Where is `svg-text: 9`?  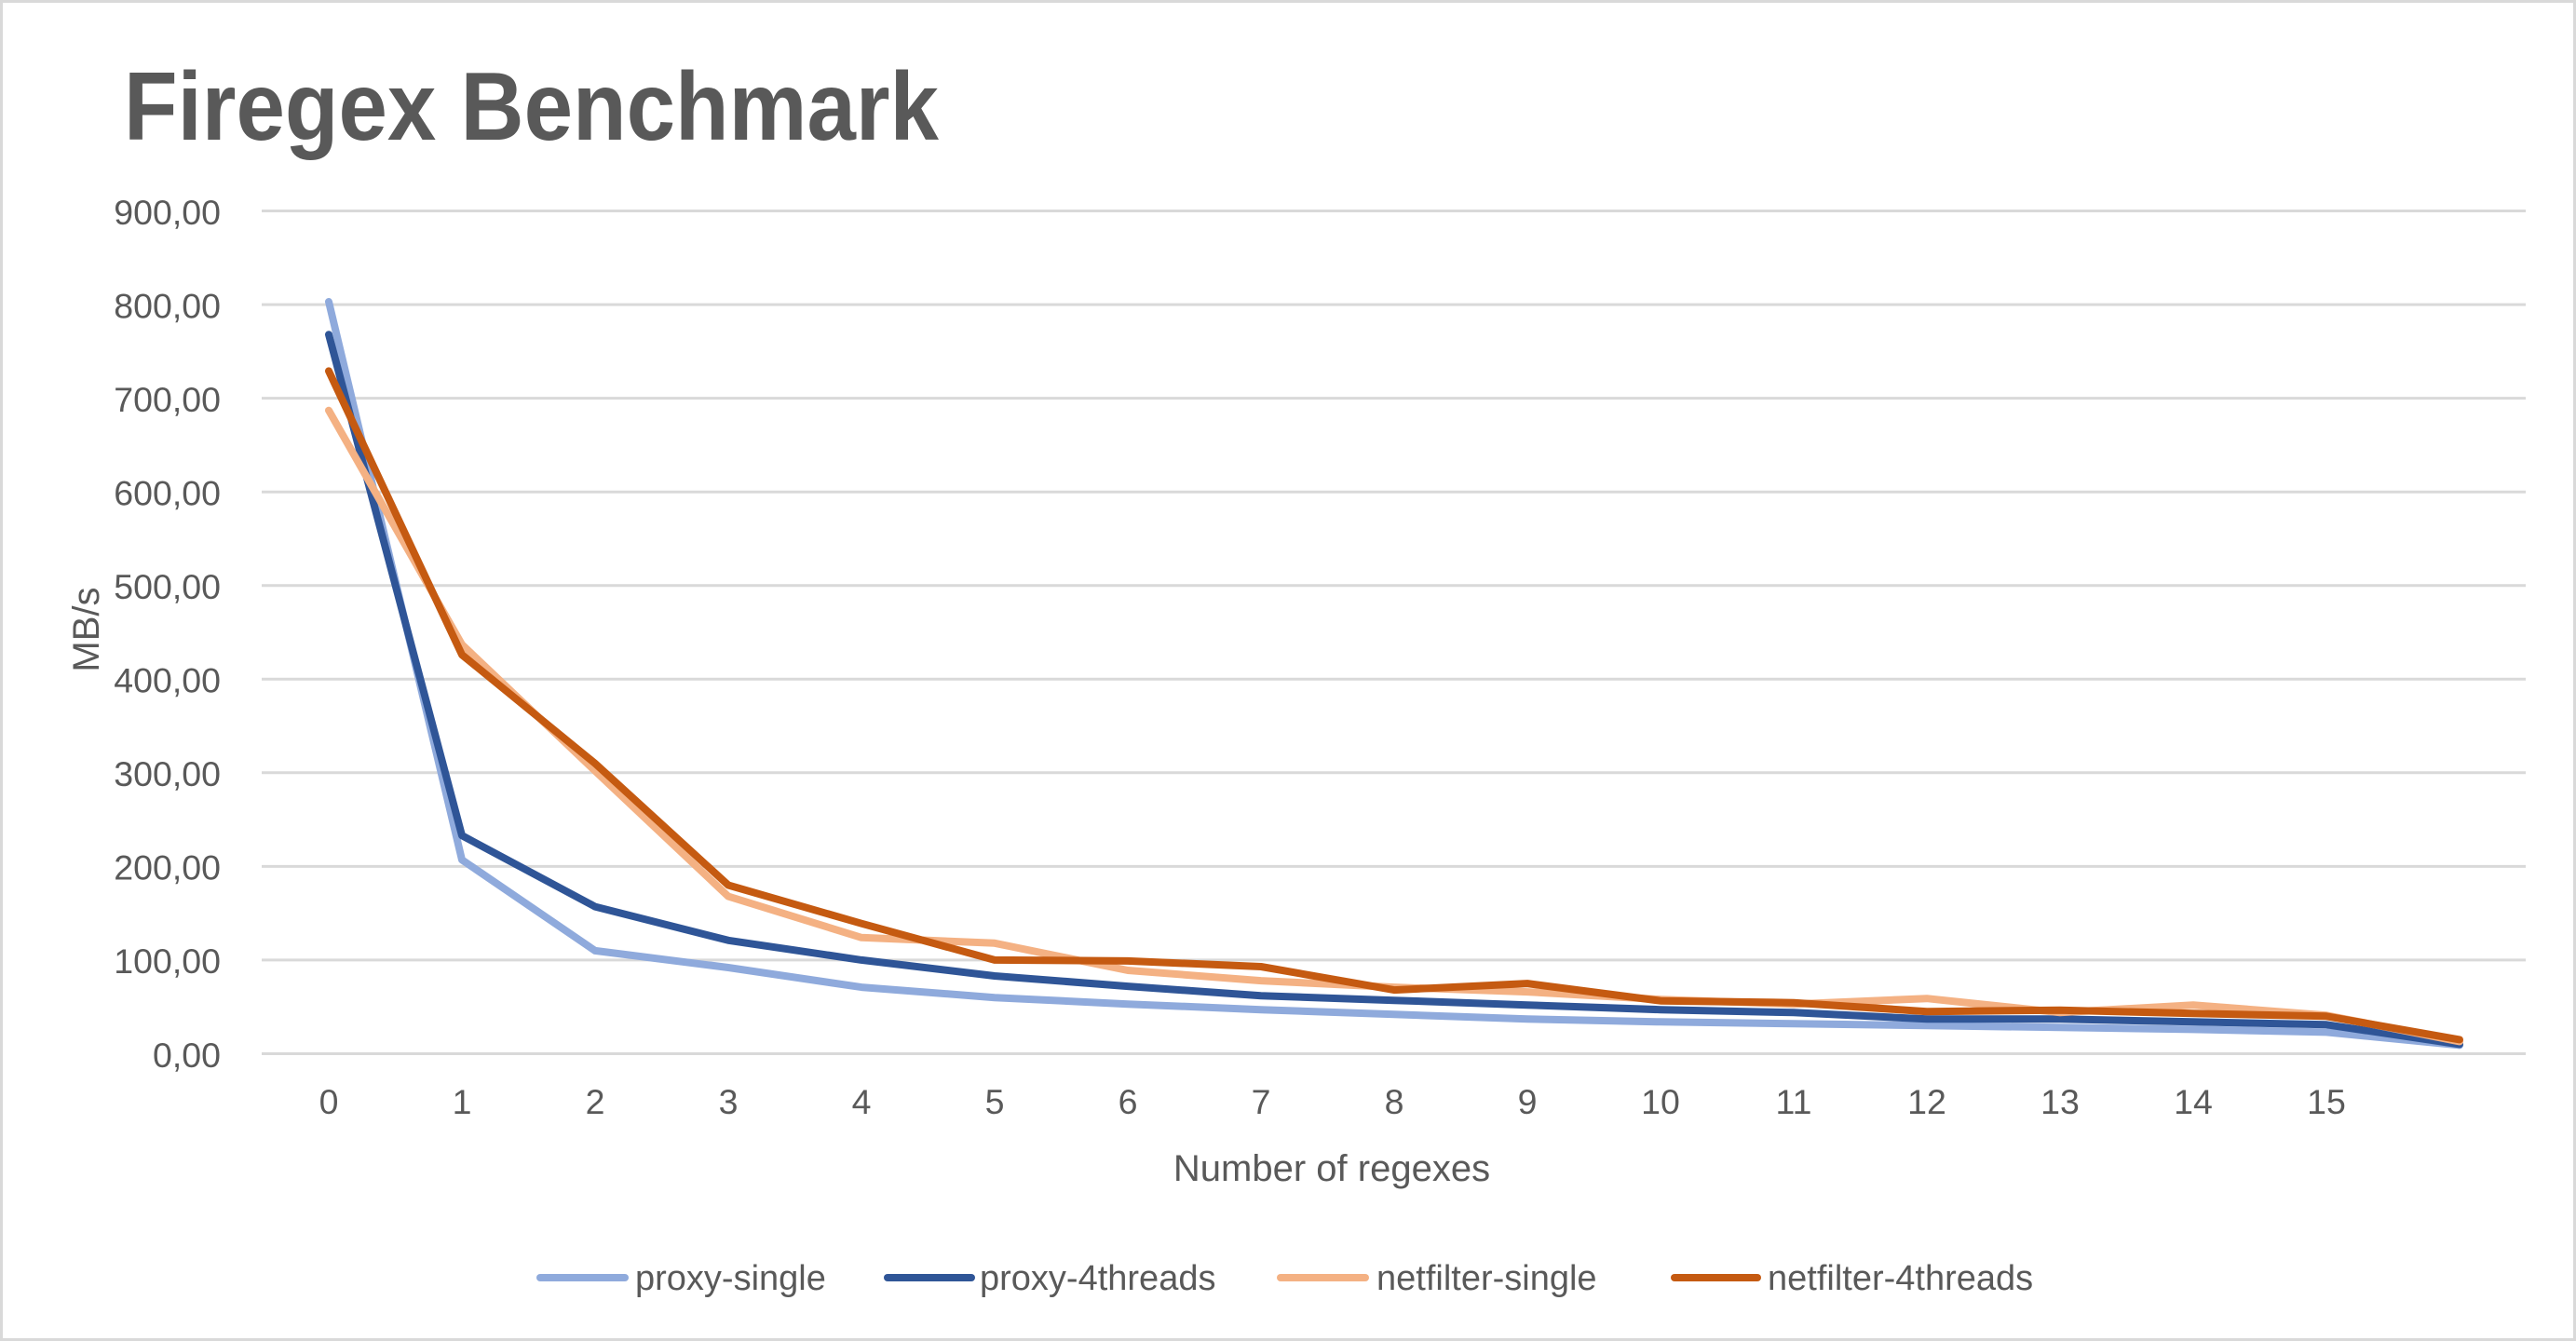
svg-text: 9 is located at coordinates (1528, 1101).